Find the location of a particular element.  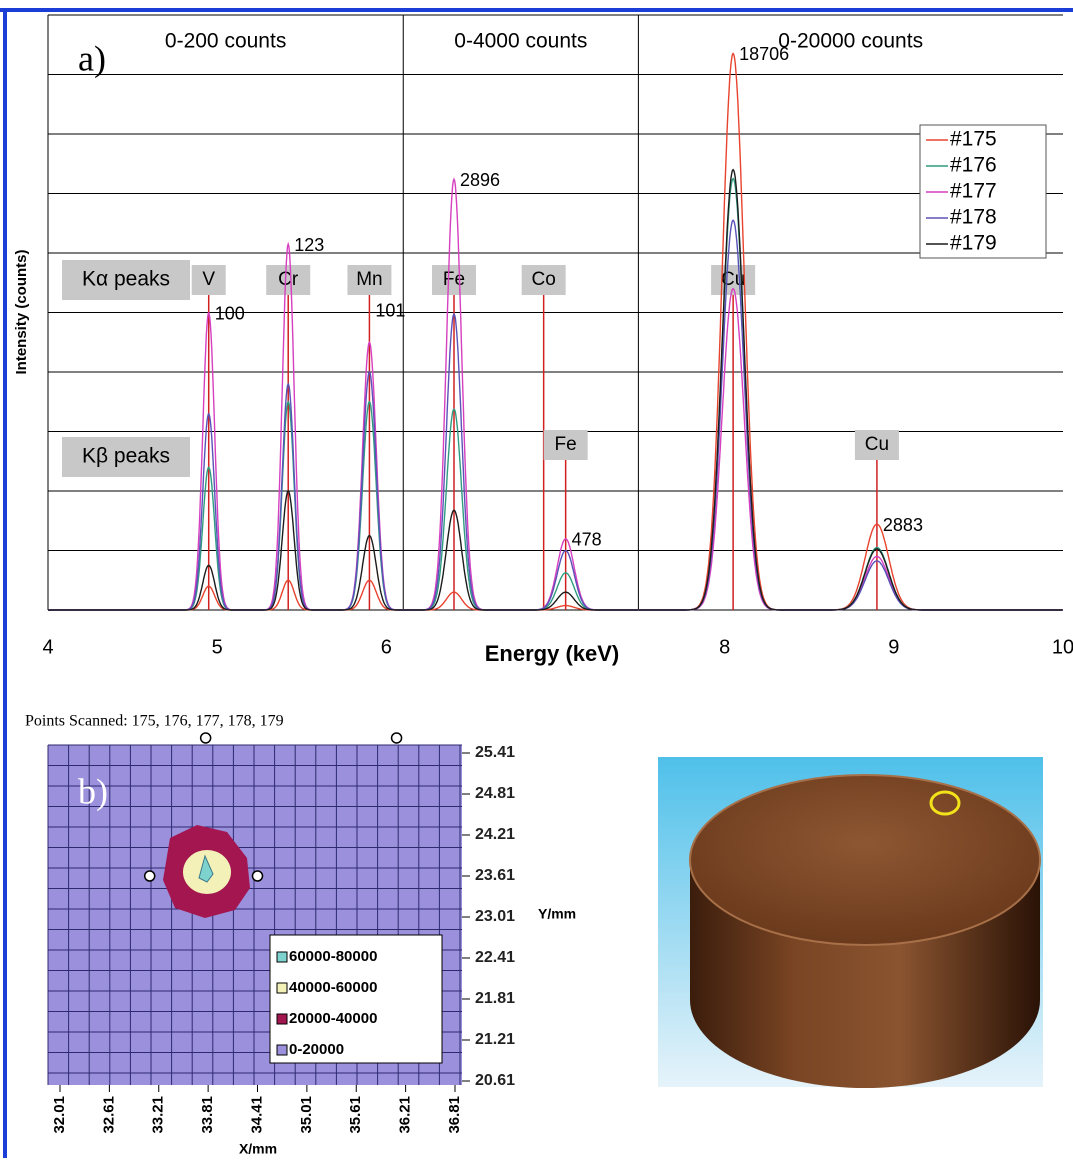

x-tick-label: 34.41 is located at coordinates (256, 1115).